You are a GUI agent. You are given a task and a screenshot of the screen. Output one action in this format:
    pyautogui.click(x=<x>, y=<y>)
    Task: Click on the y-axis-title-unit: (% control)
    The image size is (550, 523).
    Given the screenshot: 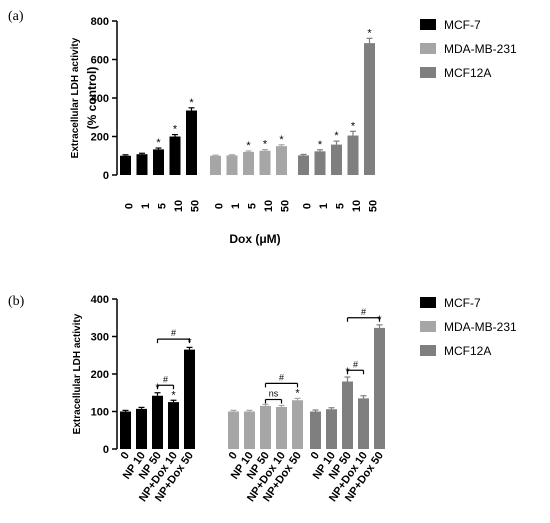 What is the action you would take?
    pyautogui.click(x=92, y=98)
    